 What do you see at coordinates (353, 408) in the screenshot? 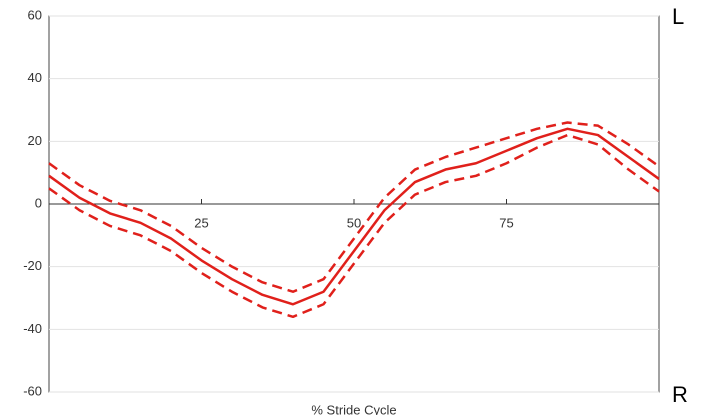
I see `x-axis-label: % Stride Cycle` at bounding box center [353, 408].